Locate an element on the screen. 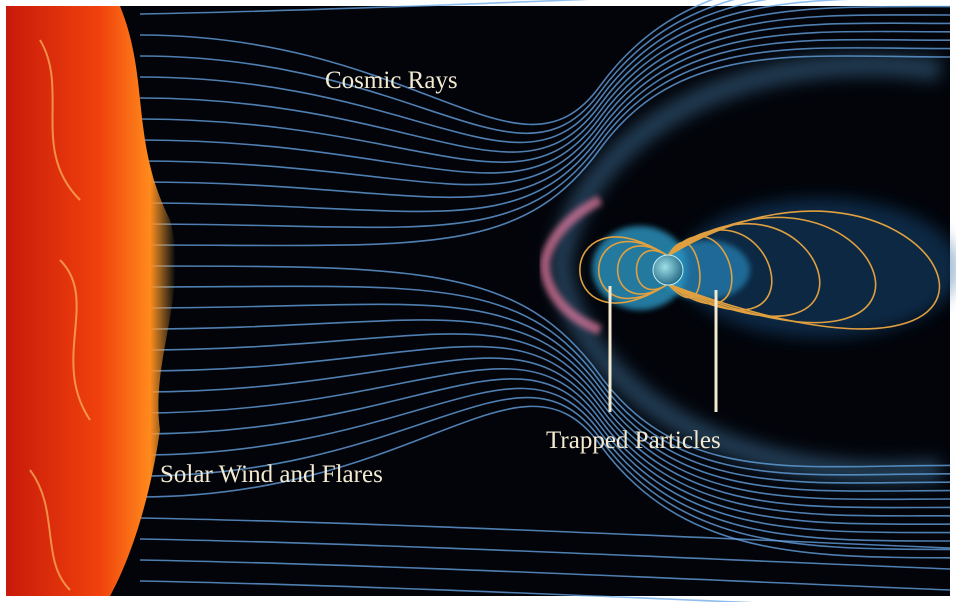  magnetotail is located at coordinates (818, 268).